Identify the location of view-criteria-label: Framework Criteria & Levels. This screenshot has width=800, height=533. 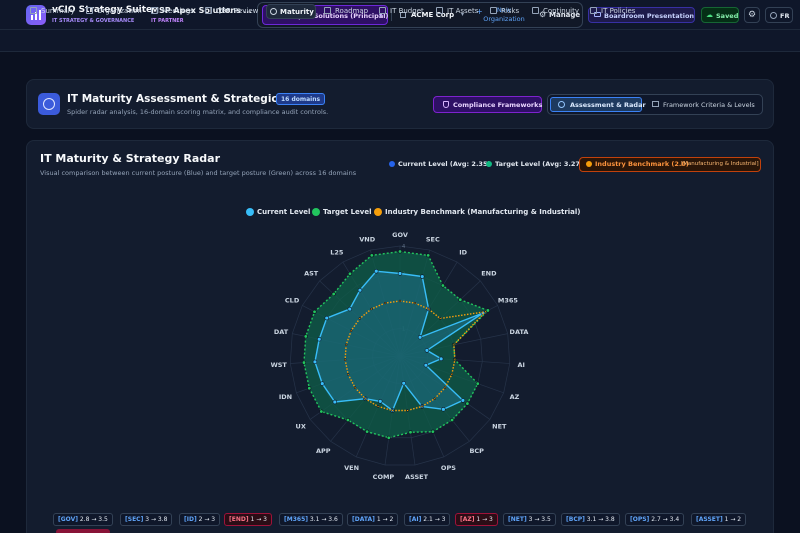
(709, 105).